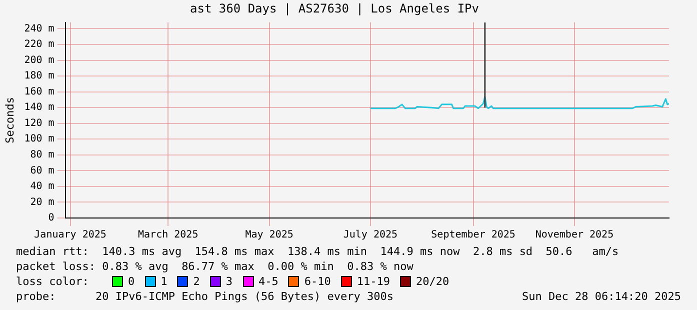 This screenshot has width=697, height=310. I want to click on y-tick-label: 220 m, so click(39, 44).